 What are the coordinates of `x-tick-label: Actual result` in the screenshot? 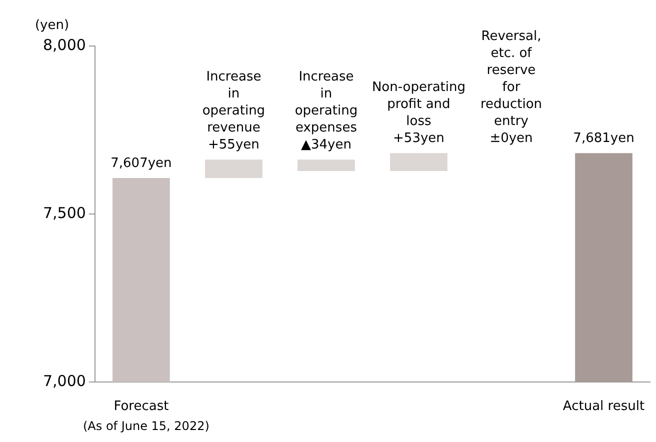 It's located at (603, 406).